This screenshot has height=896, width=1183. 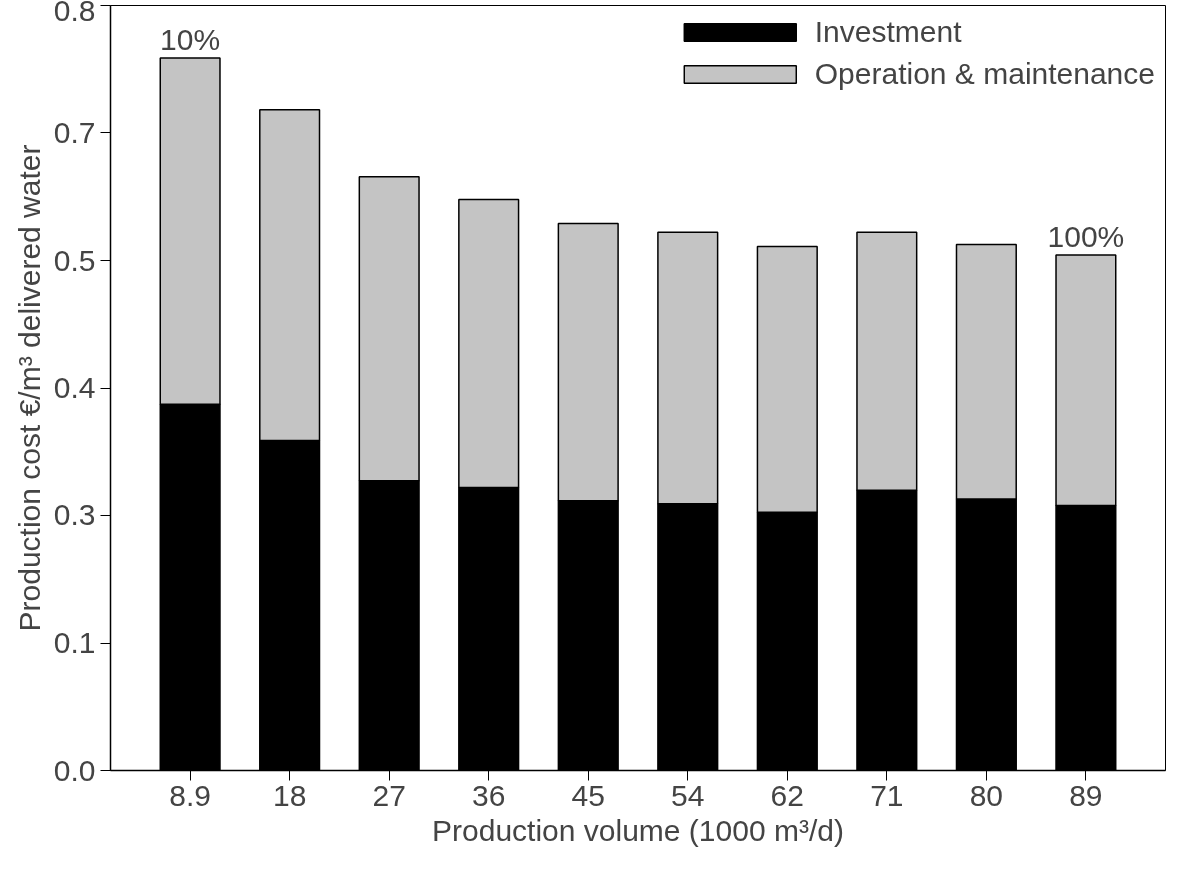 What do you see at coordinates (74, 770) in the screenshot?
I see `y-tick-label: 0.0` at bounding box center [74, 770].